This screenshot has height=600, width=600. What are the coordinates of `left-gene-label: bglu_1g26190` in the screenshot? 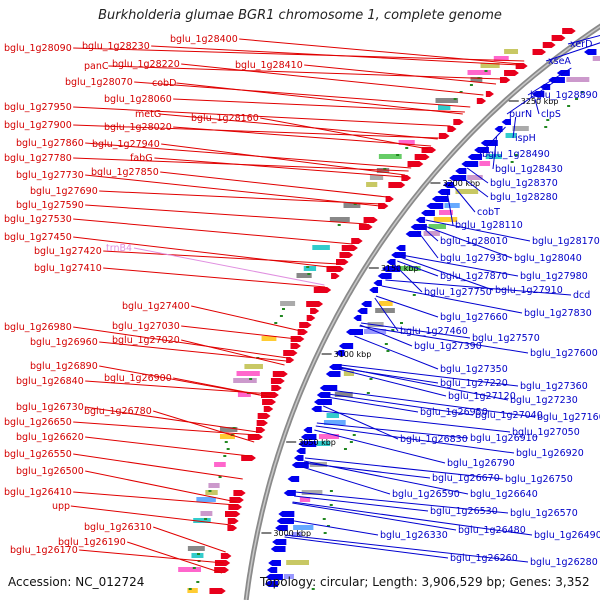 It's located at (92, 542).